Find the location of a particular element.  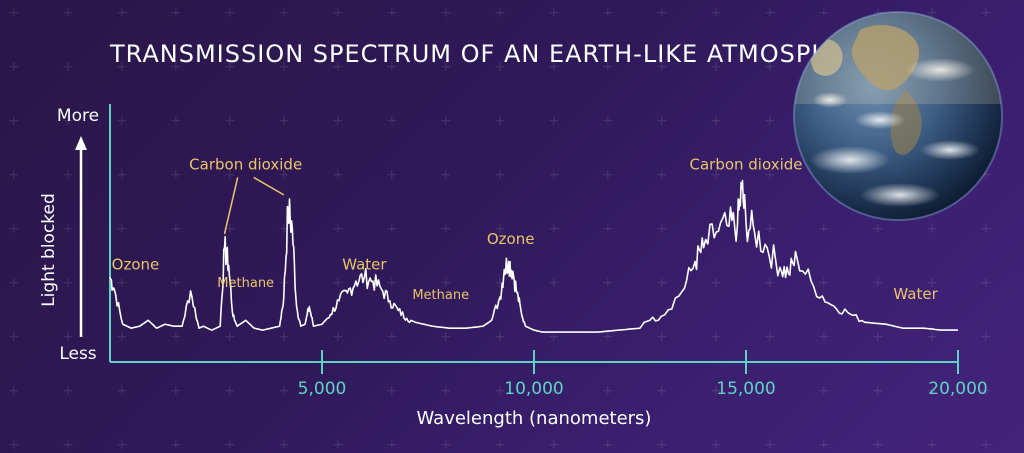

x-axis-title: Wavelength (nanometers) is located at coordinates (534, 418).